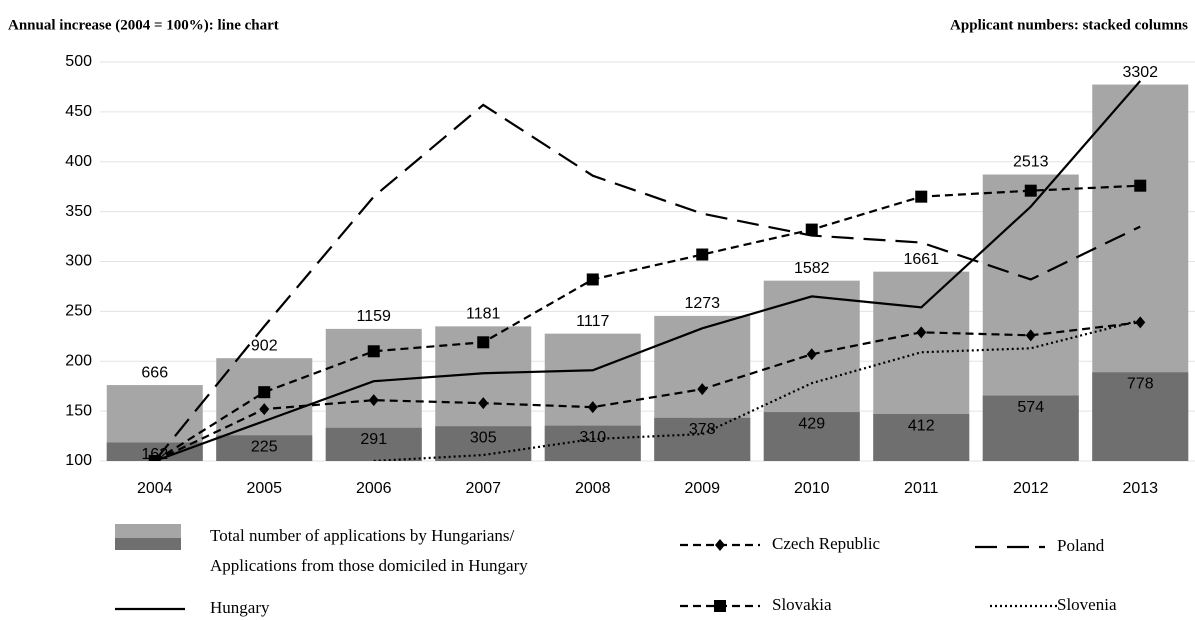 Image resolution: width=1195 pixels, height=620 pixels. What do you see at coordinates (78, 211) in the screenshot?
I see `y-tick-label: 350` at bounding box center [78, 211].